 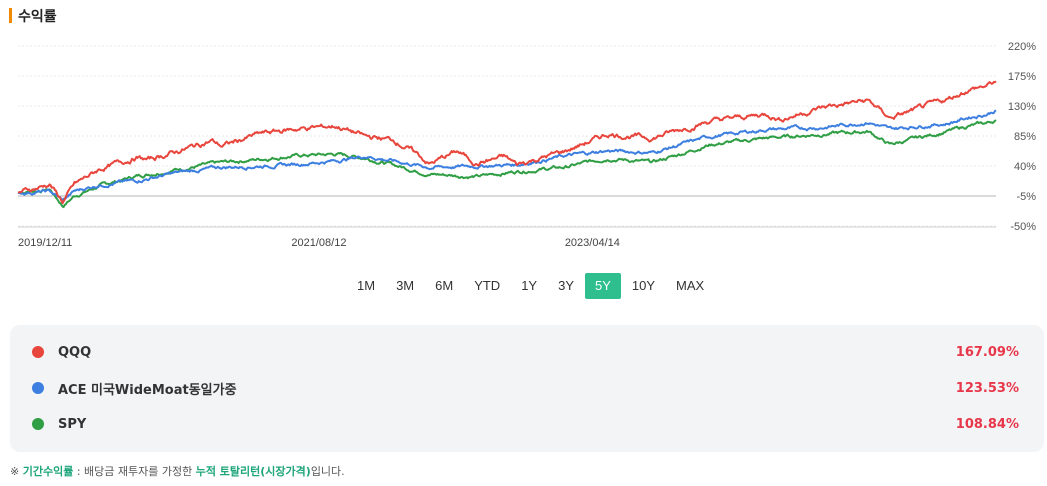 What do you see at coordinates (15, 471) in the screenshot?
I see `footnote-mark: ※` at bounding box center [15, 471].